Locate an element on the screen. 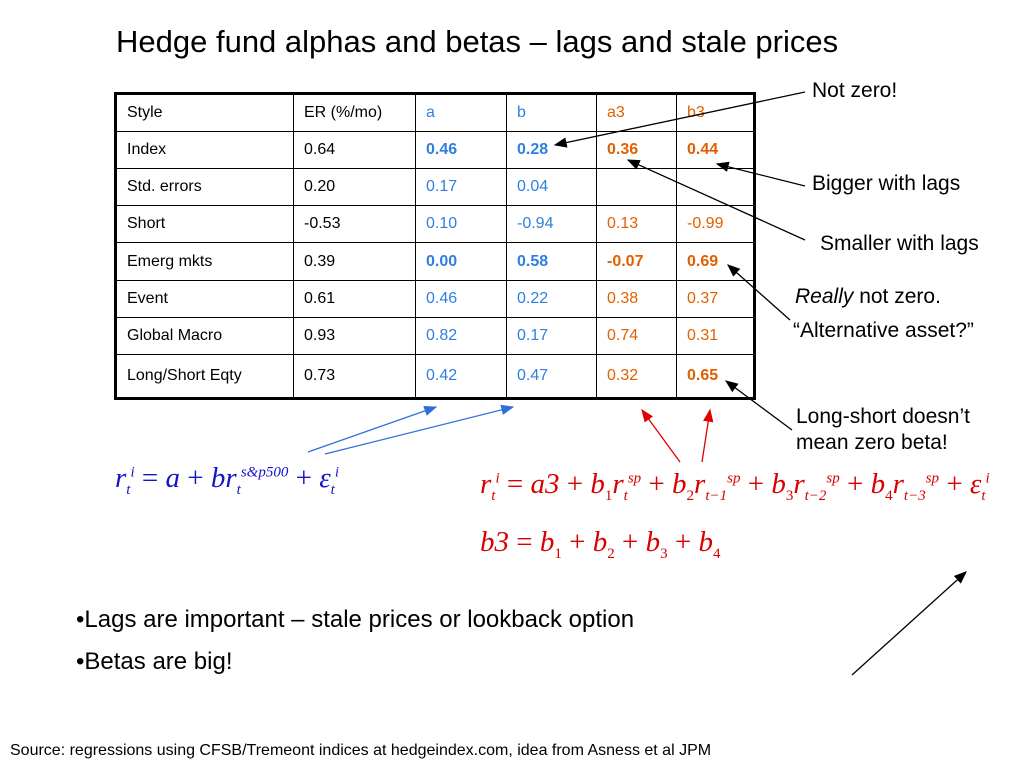 The height and width of the screenshot is (768, 1024). cell-style: Index is located at coordinates (204, 150).